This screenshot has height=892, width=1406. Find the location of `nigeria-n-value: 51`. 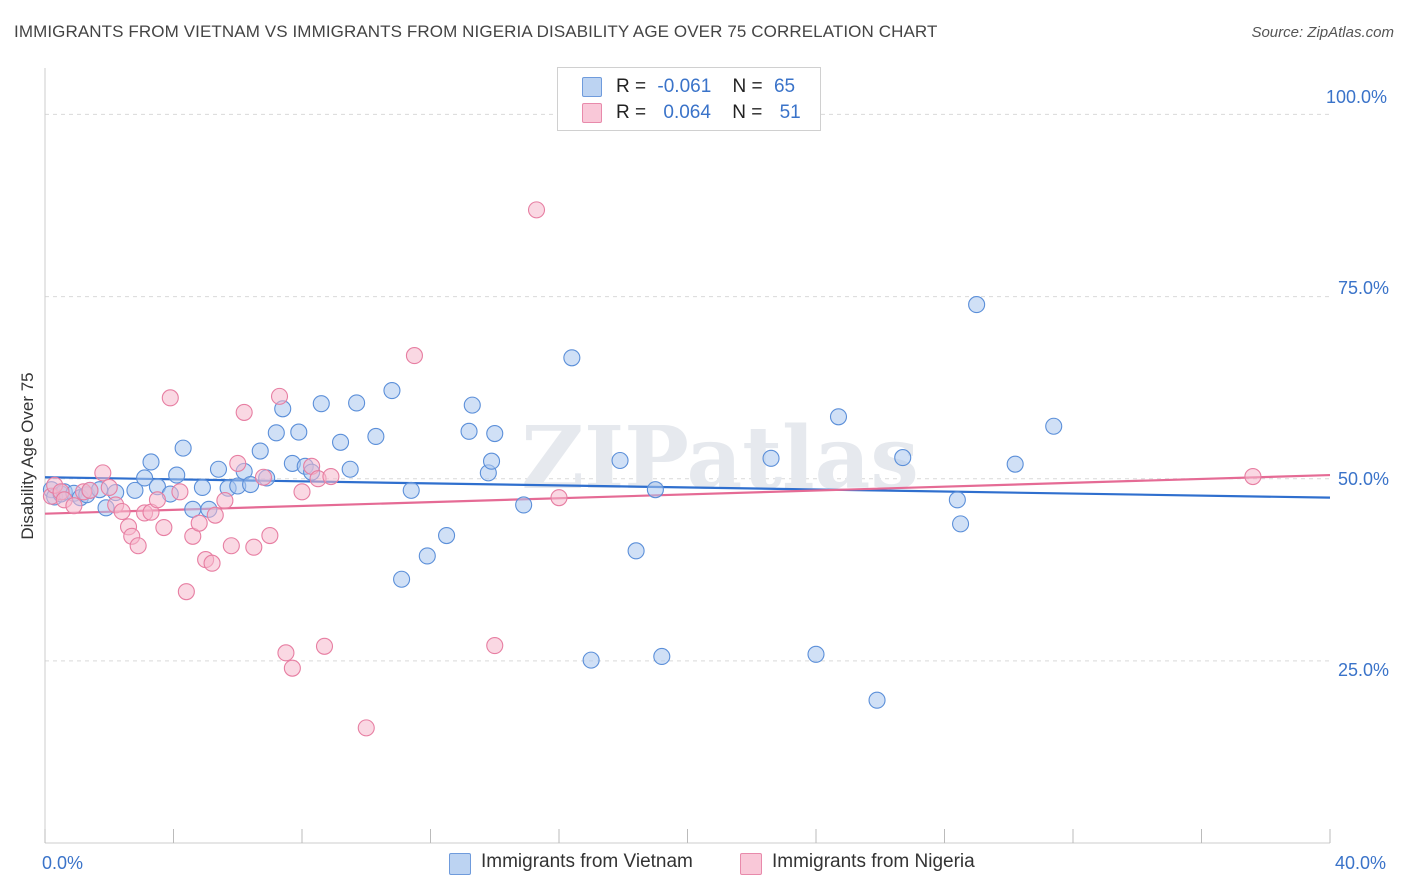

nigeria-n-value: 51 is located at coordinates (790, 112).